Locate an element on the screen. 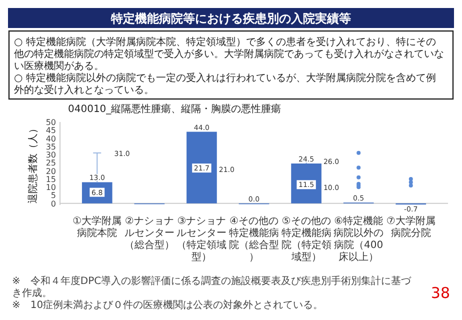 The width and height of the screenshot is (462, 320). text: ○ 特定機能病院以外の病院でも一定の受入れは行われているが、大学附属病院分院を含めて例外的な受け入れとなっている。 is located at coordinates (225, 84).